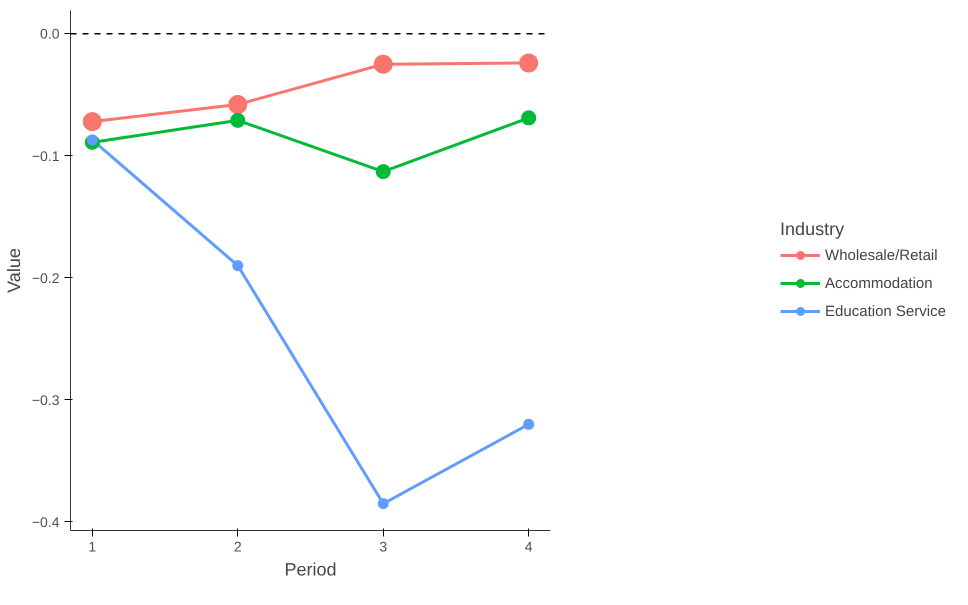  I want to click on y-tick-label: 0.0, so click(50, 34).